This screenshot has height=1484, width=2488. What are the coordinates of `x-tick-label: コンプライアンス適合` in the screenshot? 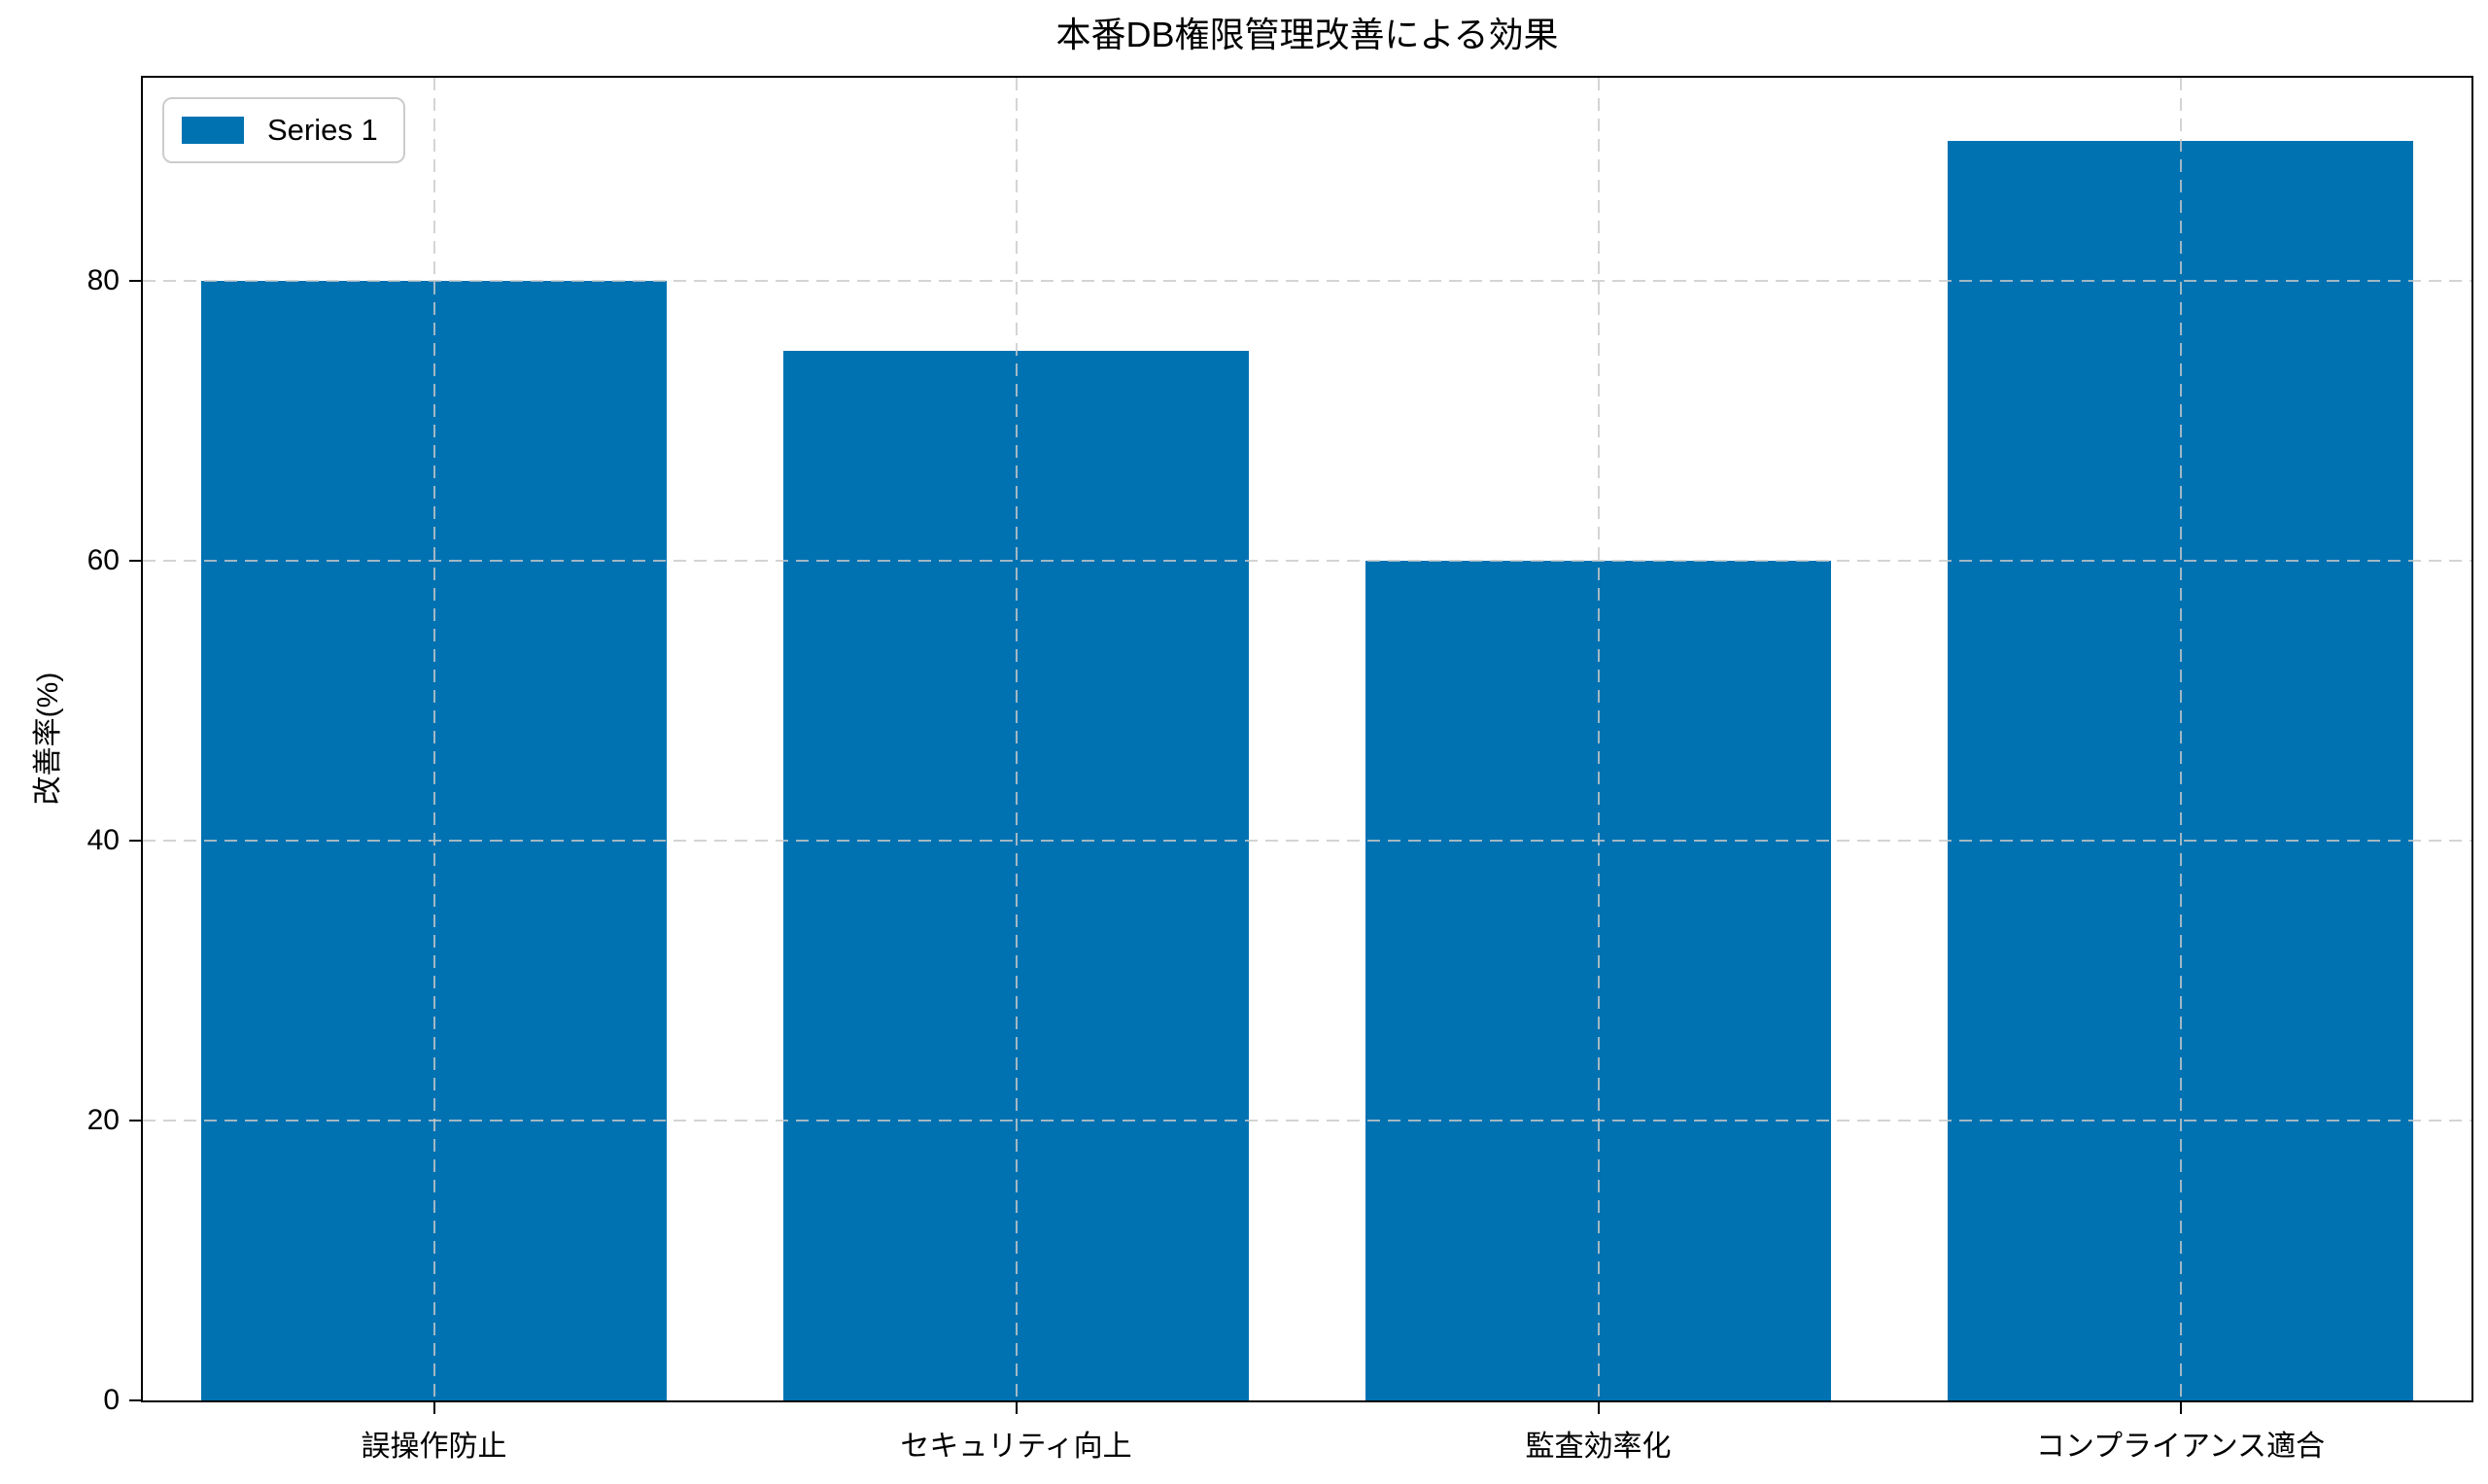 It's located at (2180, 1447).